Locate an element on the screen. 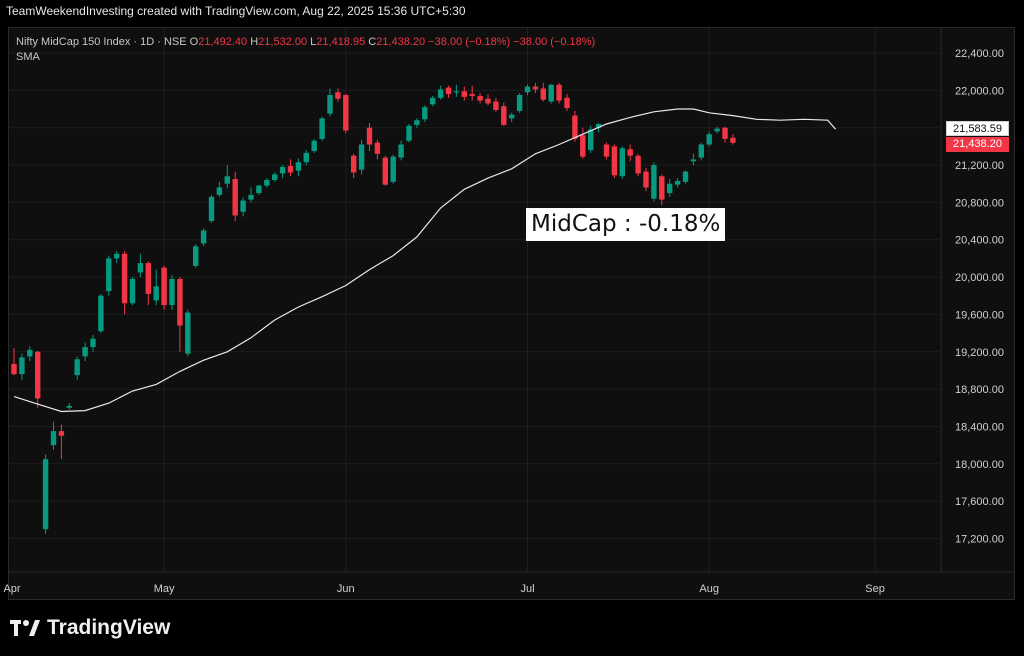 This screenshot has height=656, width=1024. low-value: 21,418.95 is located at coordinates (341, 42).